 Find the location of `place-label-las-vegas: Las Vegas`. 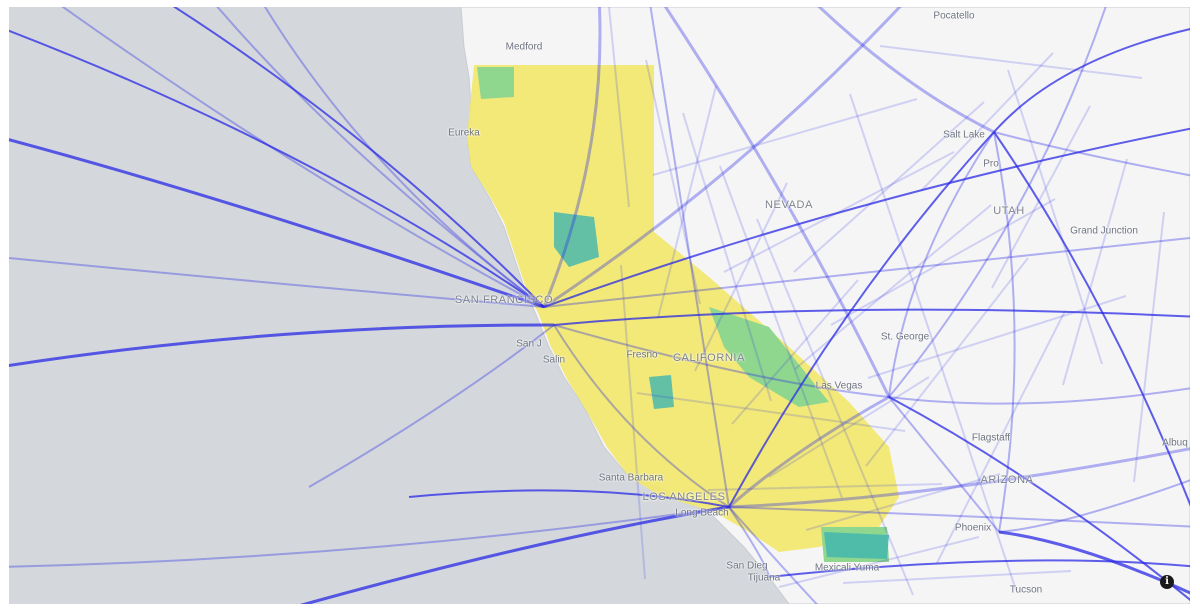

place-label-las-vegas: Las Vegas is located at coordinates (839, 386).